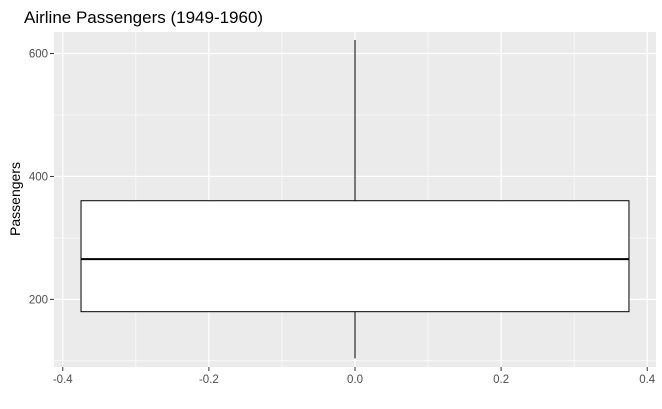 The image size is (662, 409). What do you see at coordinates (355, 380) in the screenshot?
I see `x-tick-label: 0.0` at bounding box center [355, 380].